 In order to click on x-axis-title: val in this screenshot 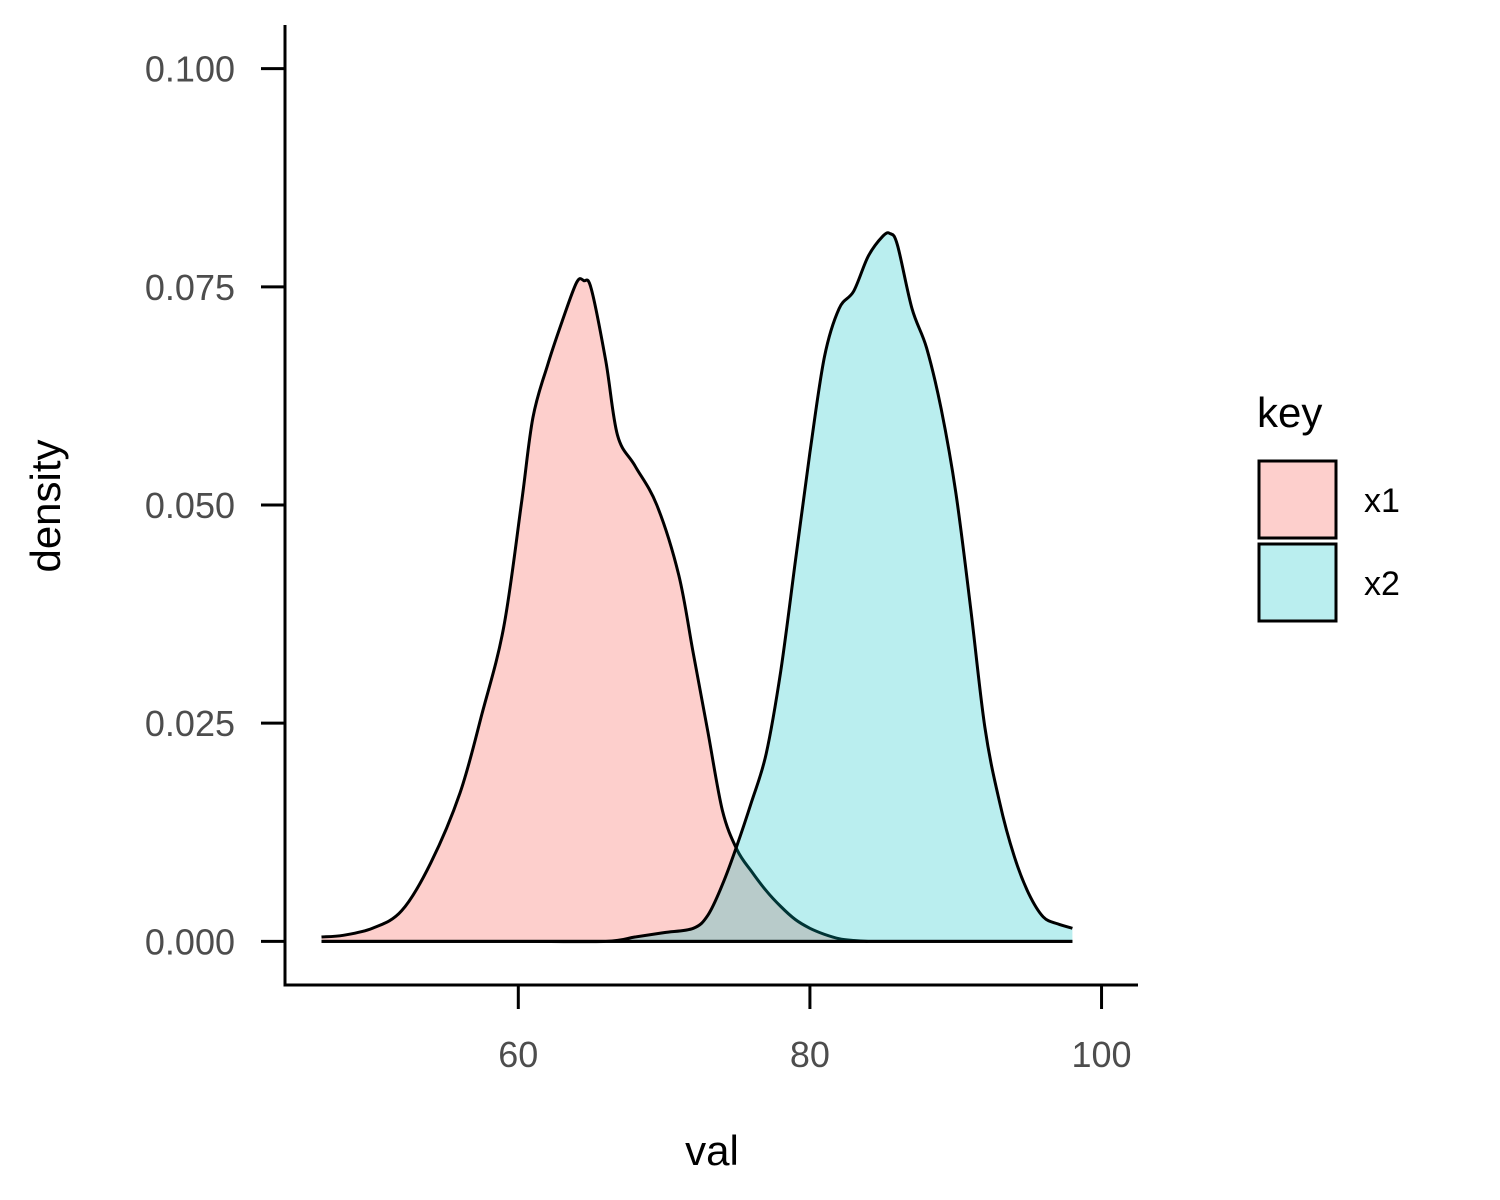, I will do `click(712, 1150)`.